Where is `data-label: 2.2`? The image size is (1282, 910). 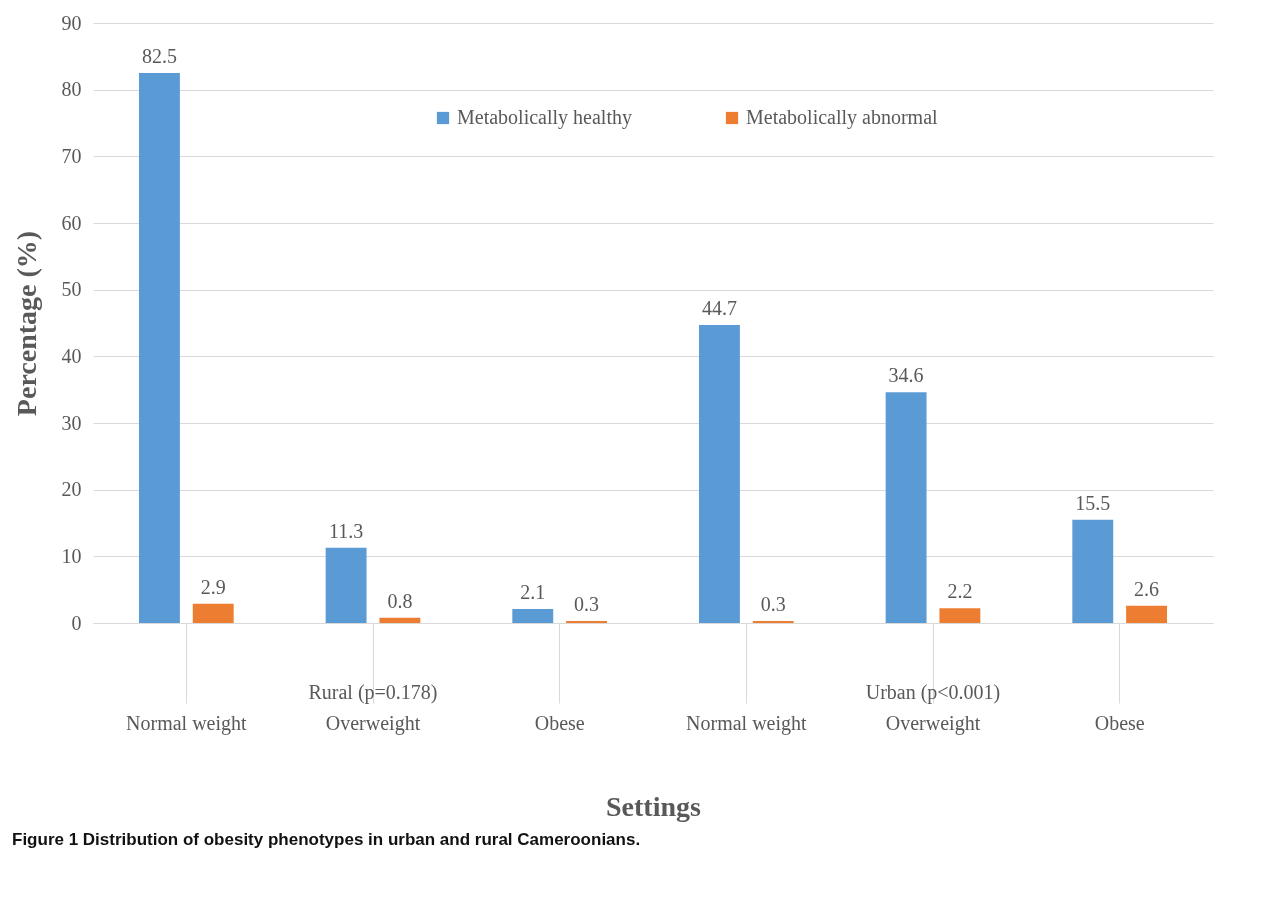
data-label: 2.2 is located at coordinates (960, 591).